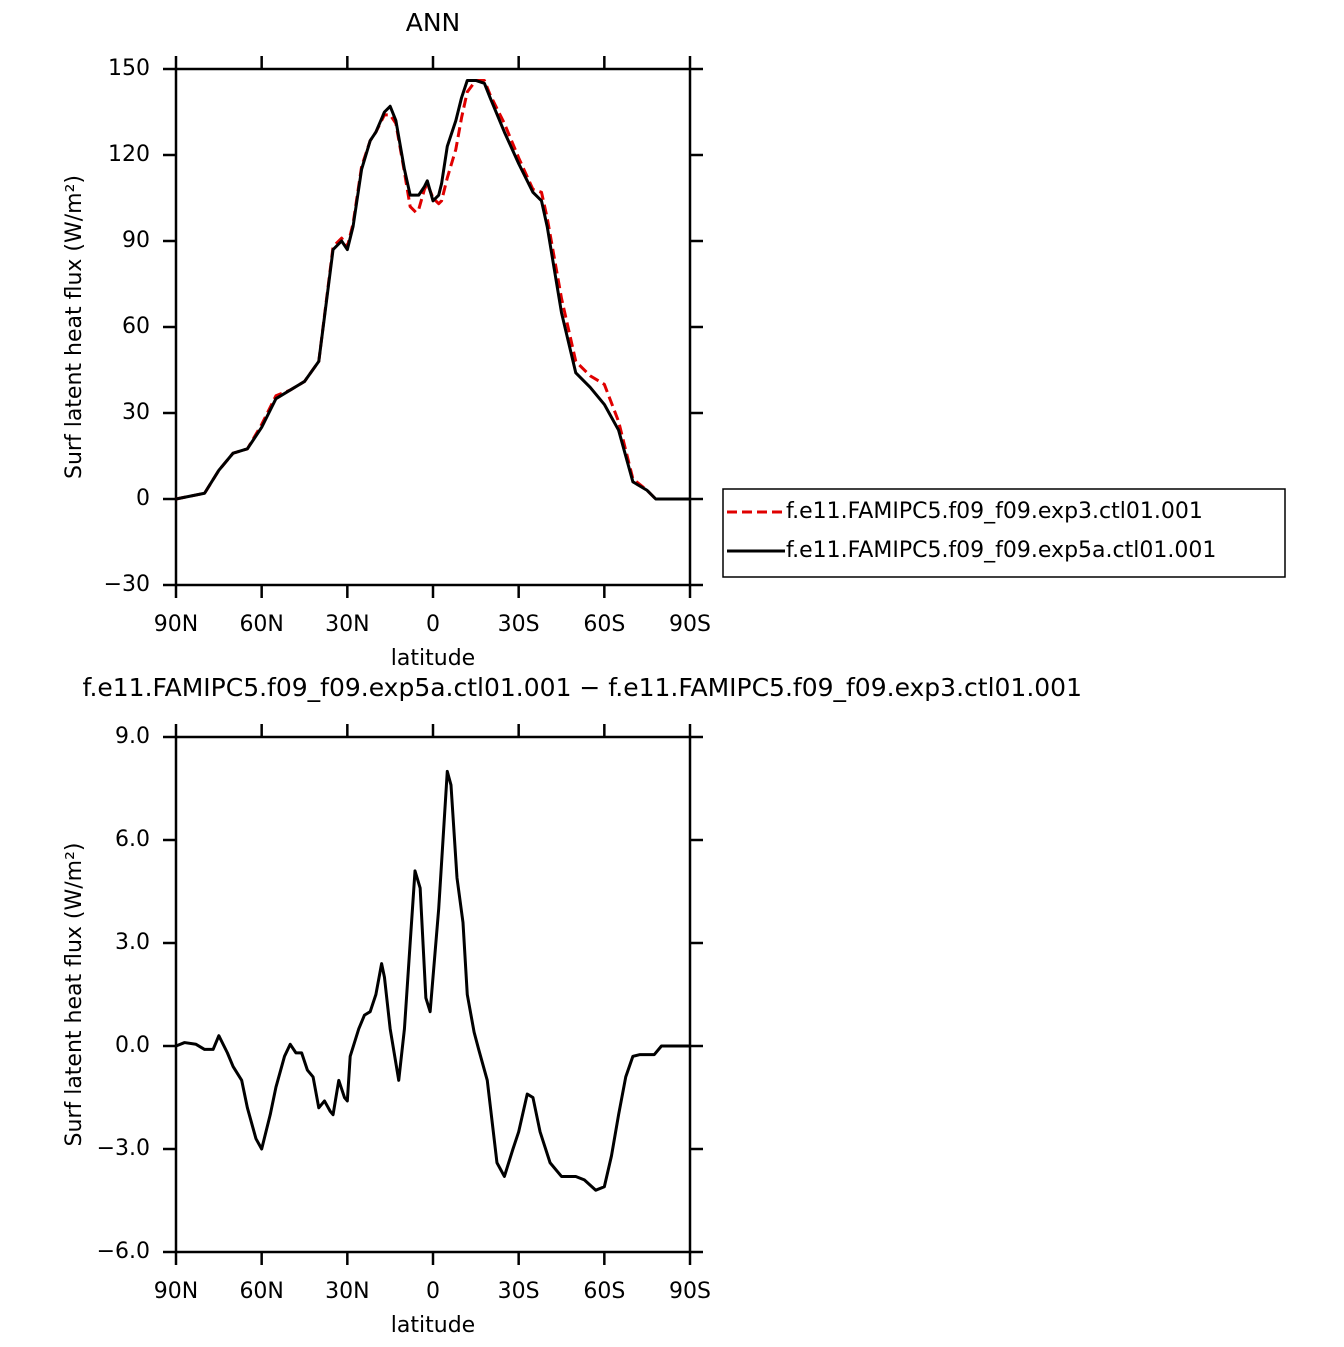 The image size is (1344, 1347). I want to click on legend-label: f.e11.FAMIPC5.f09_f09.exp3.ctl01.001, so click(994, 511).